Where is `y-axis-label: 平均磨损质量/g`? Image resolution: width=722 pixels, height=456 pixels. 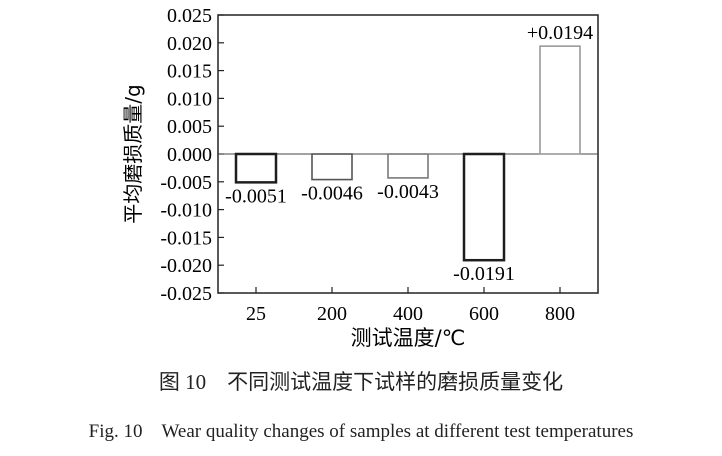 y-axis-label: 平均磨损质量/g is located at coordinates (133, 153).